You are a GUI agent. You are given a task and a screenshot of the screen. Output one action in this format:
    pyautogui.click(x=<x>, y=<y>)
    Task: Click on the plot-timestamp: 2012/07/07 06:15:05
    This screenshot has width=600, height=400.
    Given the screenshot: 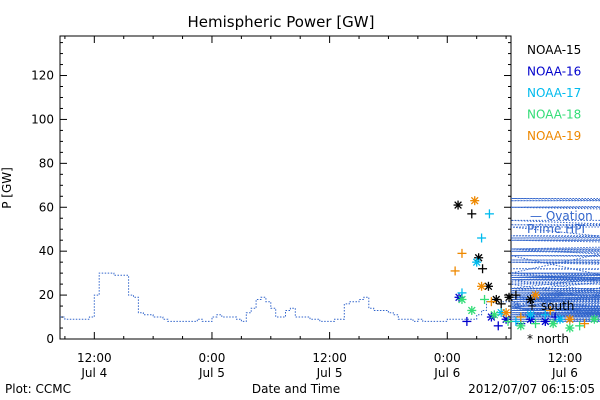 What is the action you would take?
    pyautogui.click(x=531, y=389)
    